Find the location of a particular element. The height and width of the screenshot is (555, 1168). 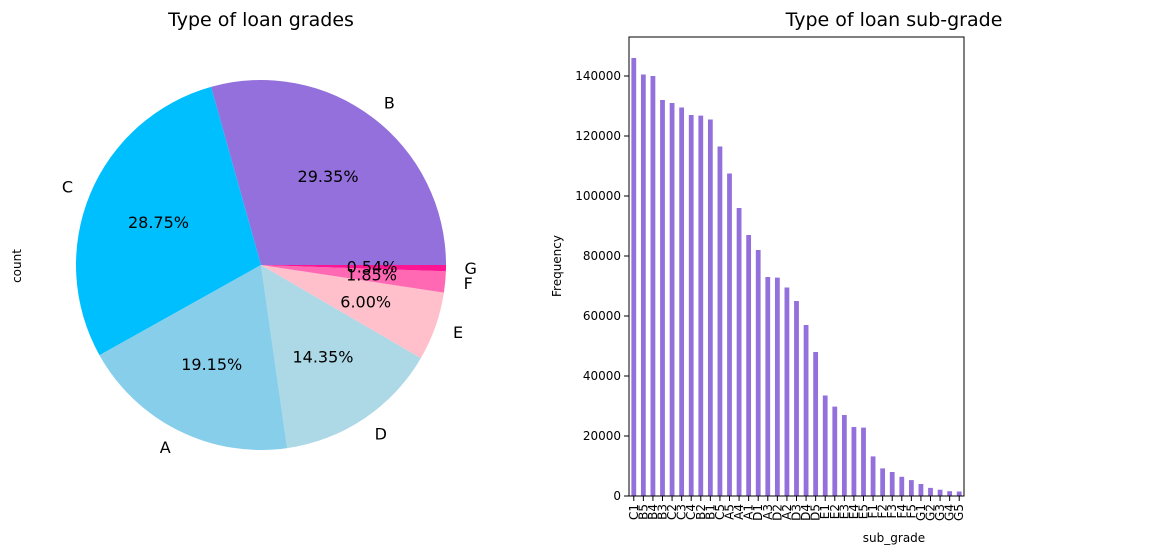

bar-C3 is located at coordinates (682, 301).